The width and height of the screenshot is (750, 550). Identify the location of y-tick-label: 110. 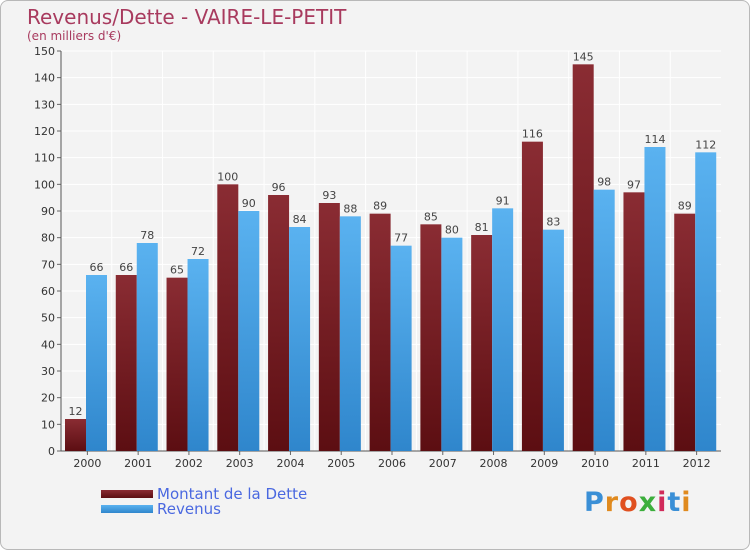
(44, 158).